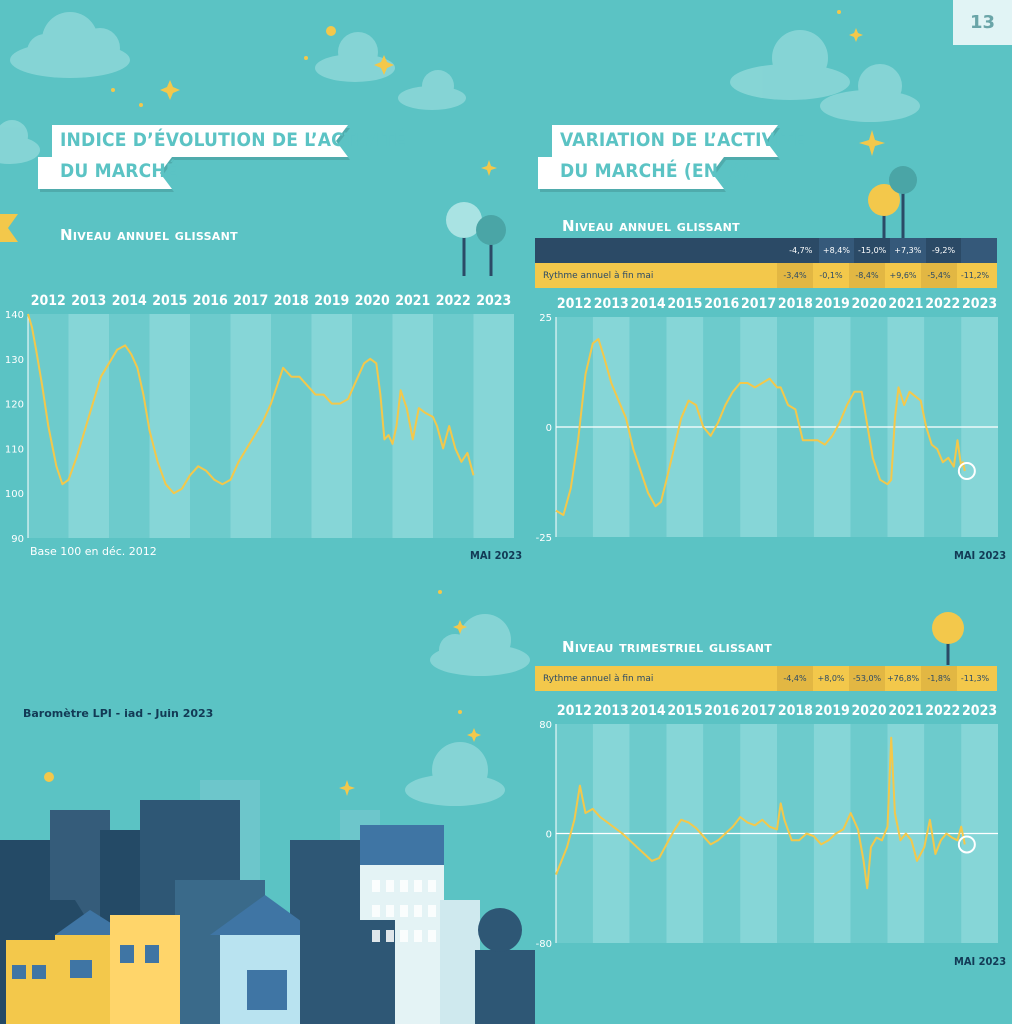  Describe the element at coordinates (233, 140) in the screenshot. I see `left-title-line1: INDICE D’ÉVOLUTION DE L’ACTIVITÉ` at that location.